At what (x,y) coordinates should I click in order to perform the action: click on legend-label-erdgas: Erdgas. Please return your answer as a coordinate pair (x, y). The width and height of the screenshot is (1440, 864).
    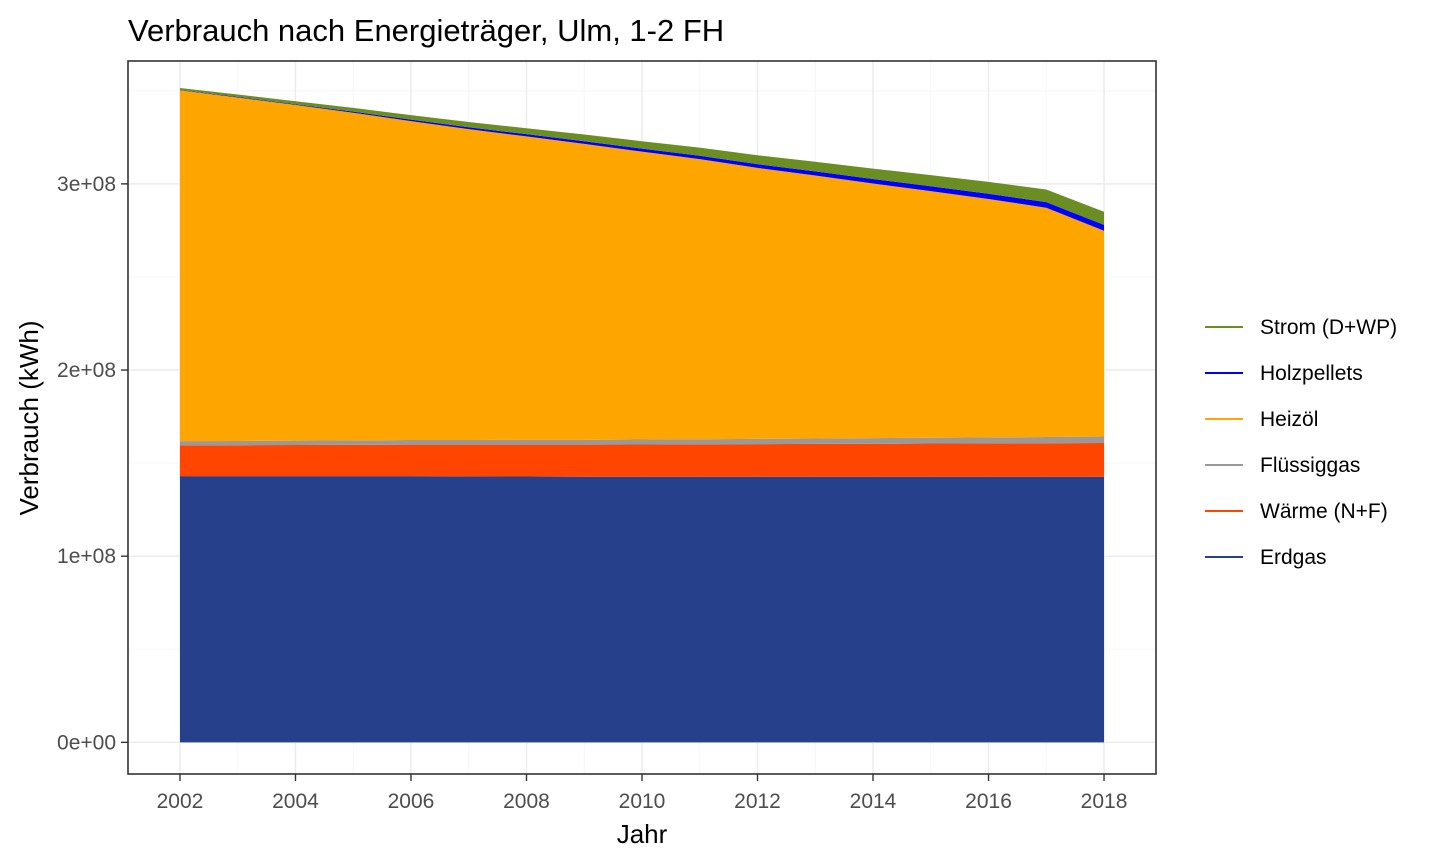
    Looking at the image, I should click on (1293, 557).